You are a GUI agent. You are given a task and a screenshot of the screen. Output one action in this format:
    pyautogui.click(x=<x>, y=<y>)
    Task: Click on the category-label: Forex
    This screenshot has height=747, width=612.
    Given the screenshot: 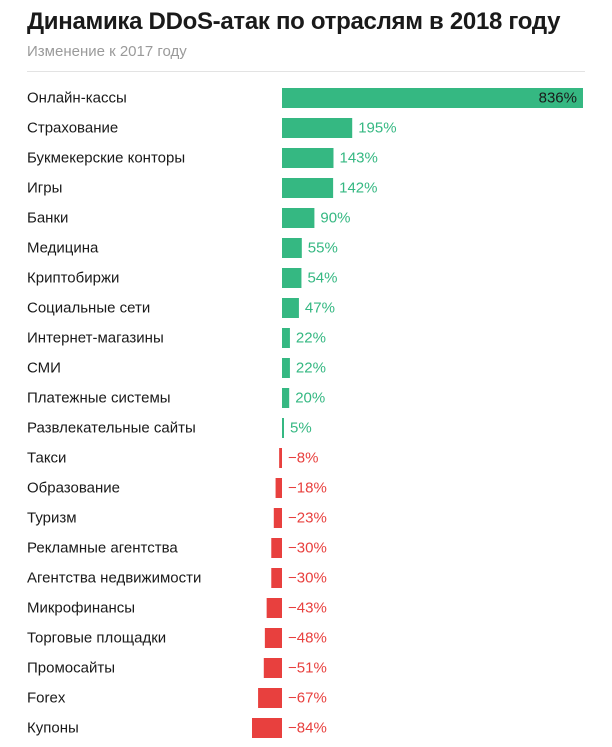 What is the action you would take?
    pyautogui.click(x=46, y=698)
    